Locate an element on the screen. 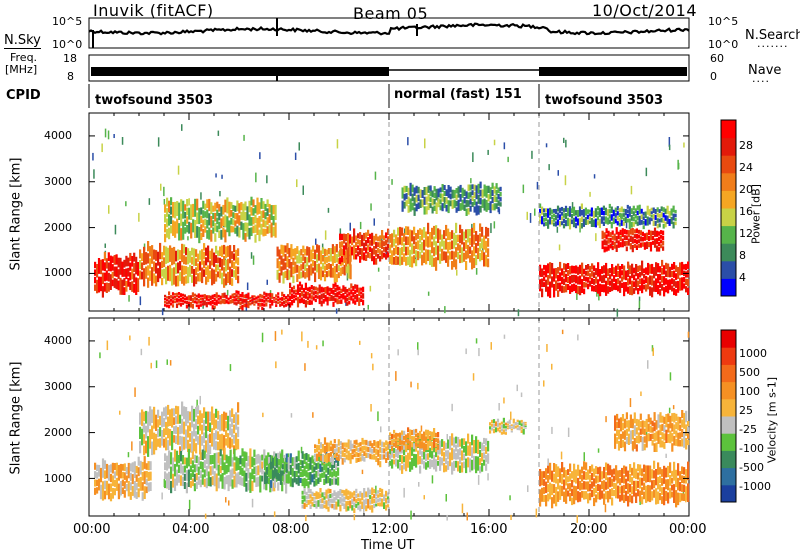 This screenshot has width=800, height=554. xtick-1600: 16:00 is located at coordinates (489, 529).